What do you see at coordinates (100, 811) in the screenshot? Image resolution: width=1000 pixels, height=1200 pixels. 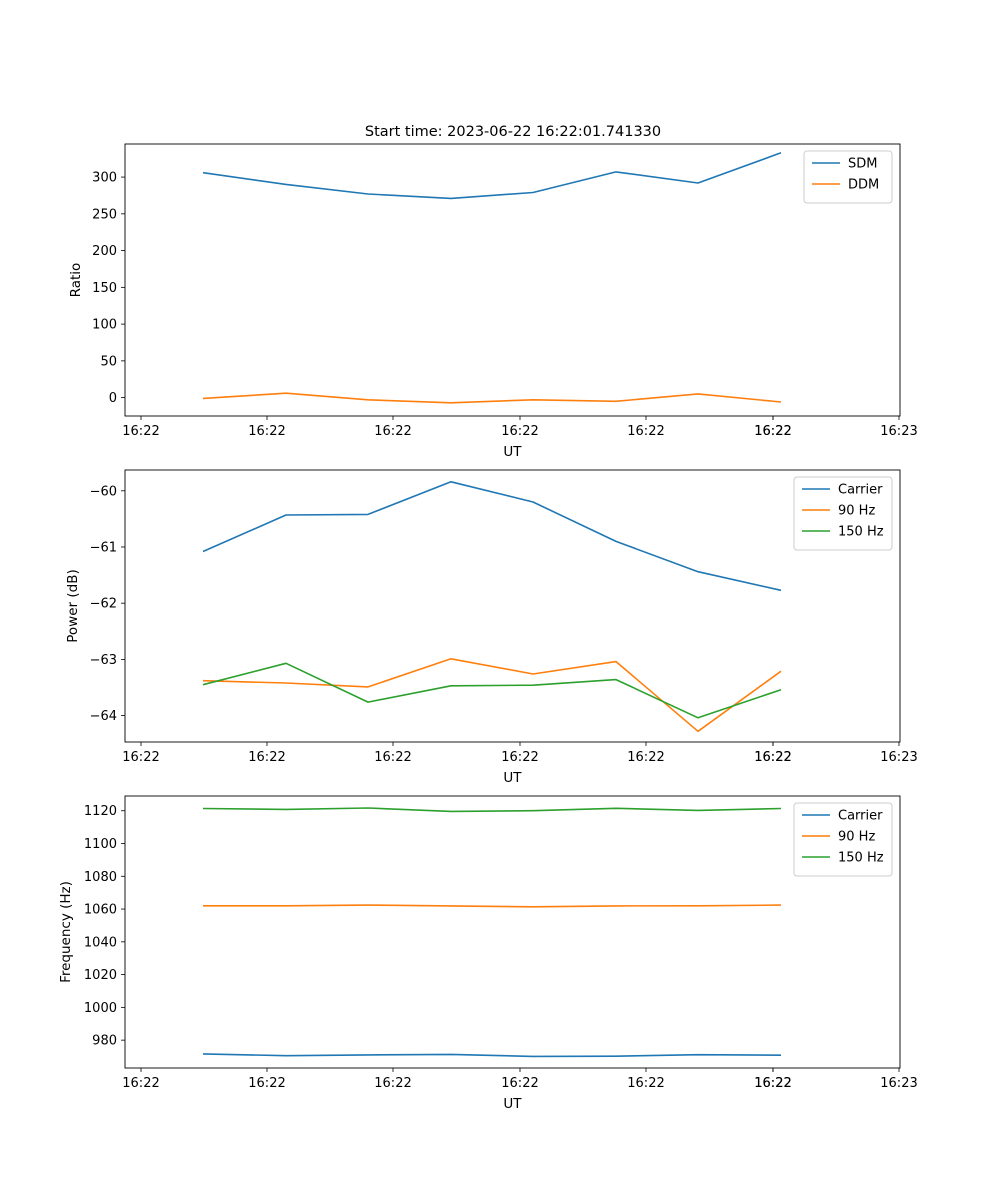 I see `y-tick-label: 1120` at bounding box center [100, 811].